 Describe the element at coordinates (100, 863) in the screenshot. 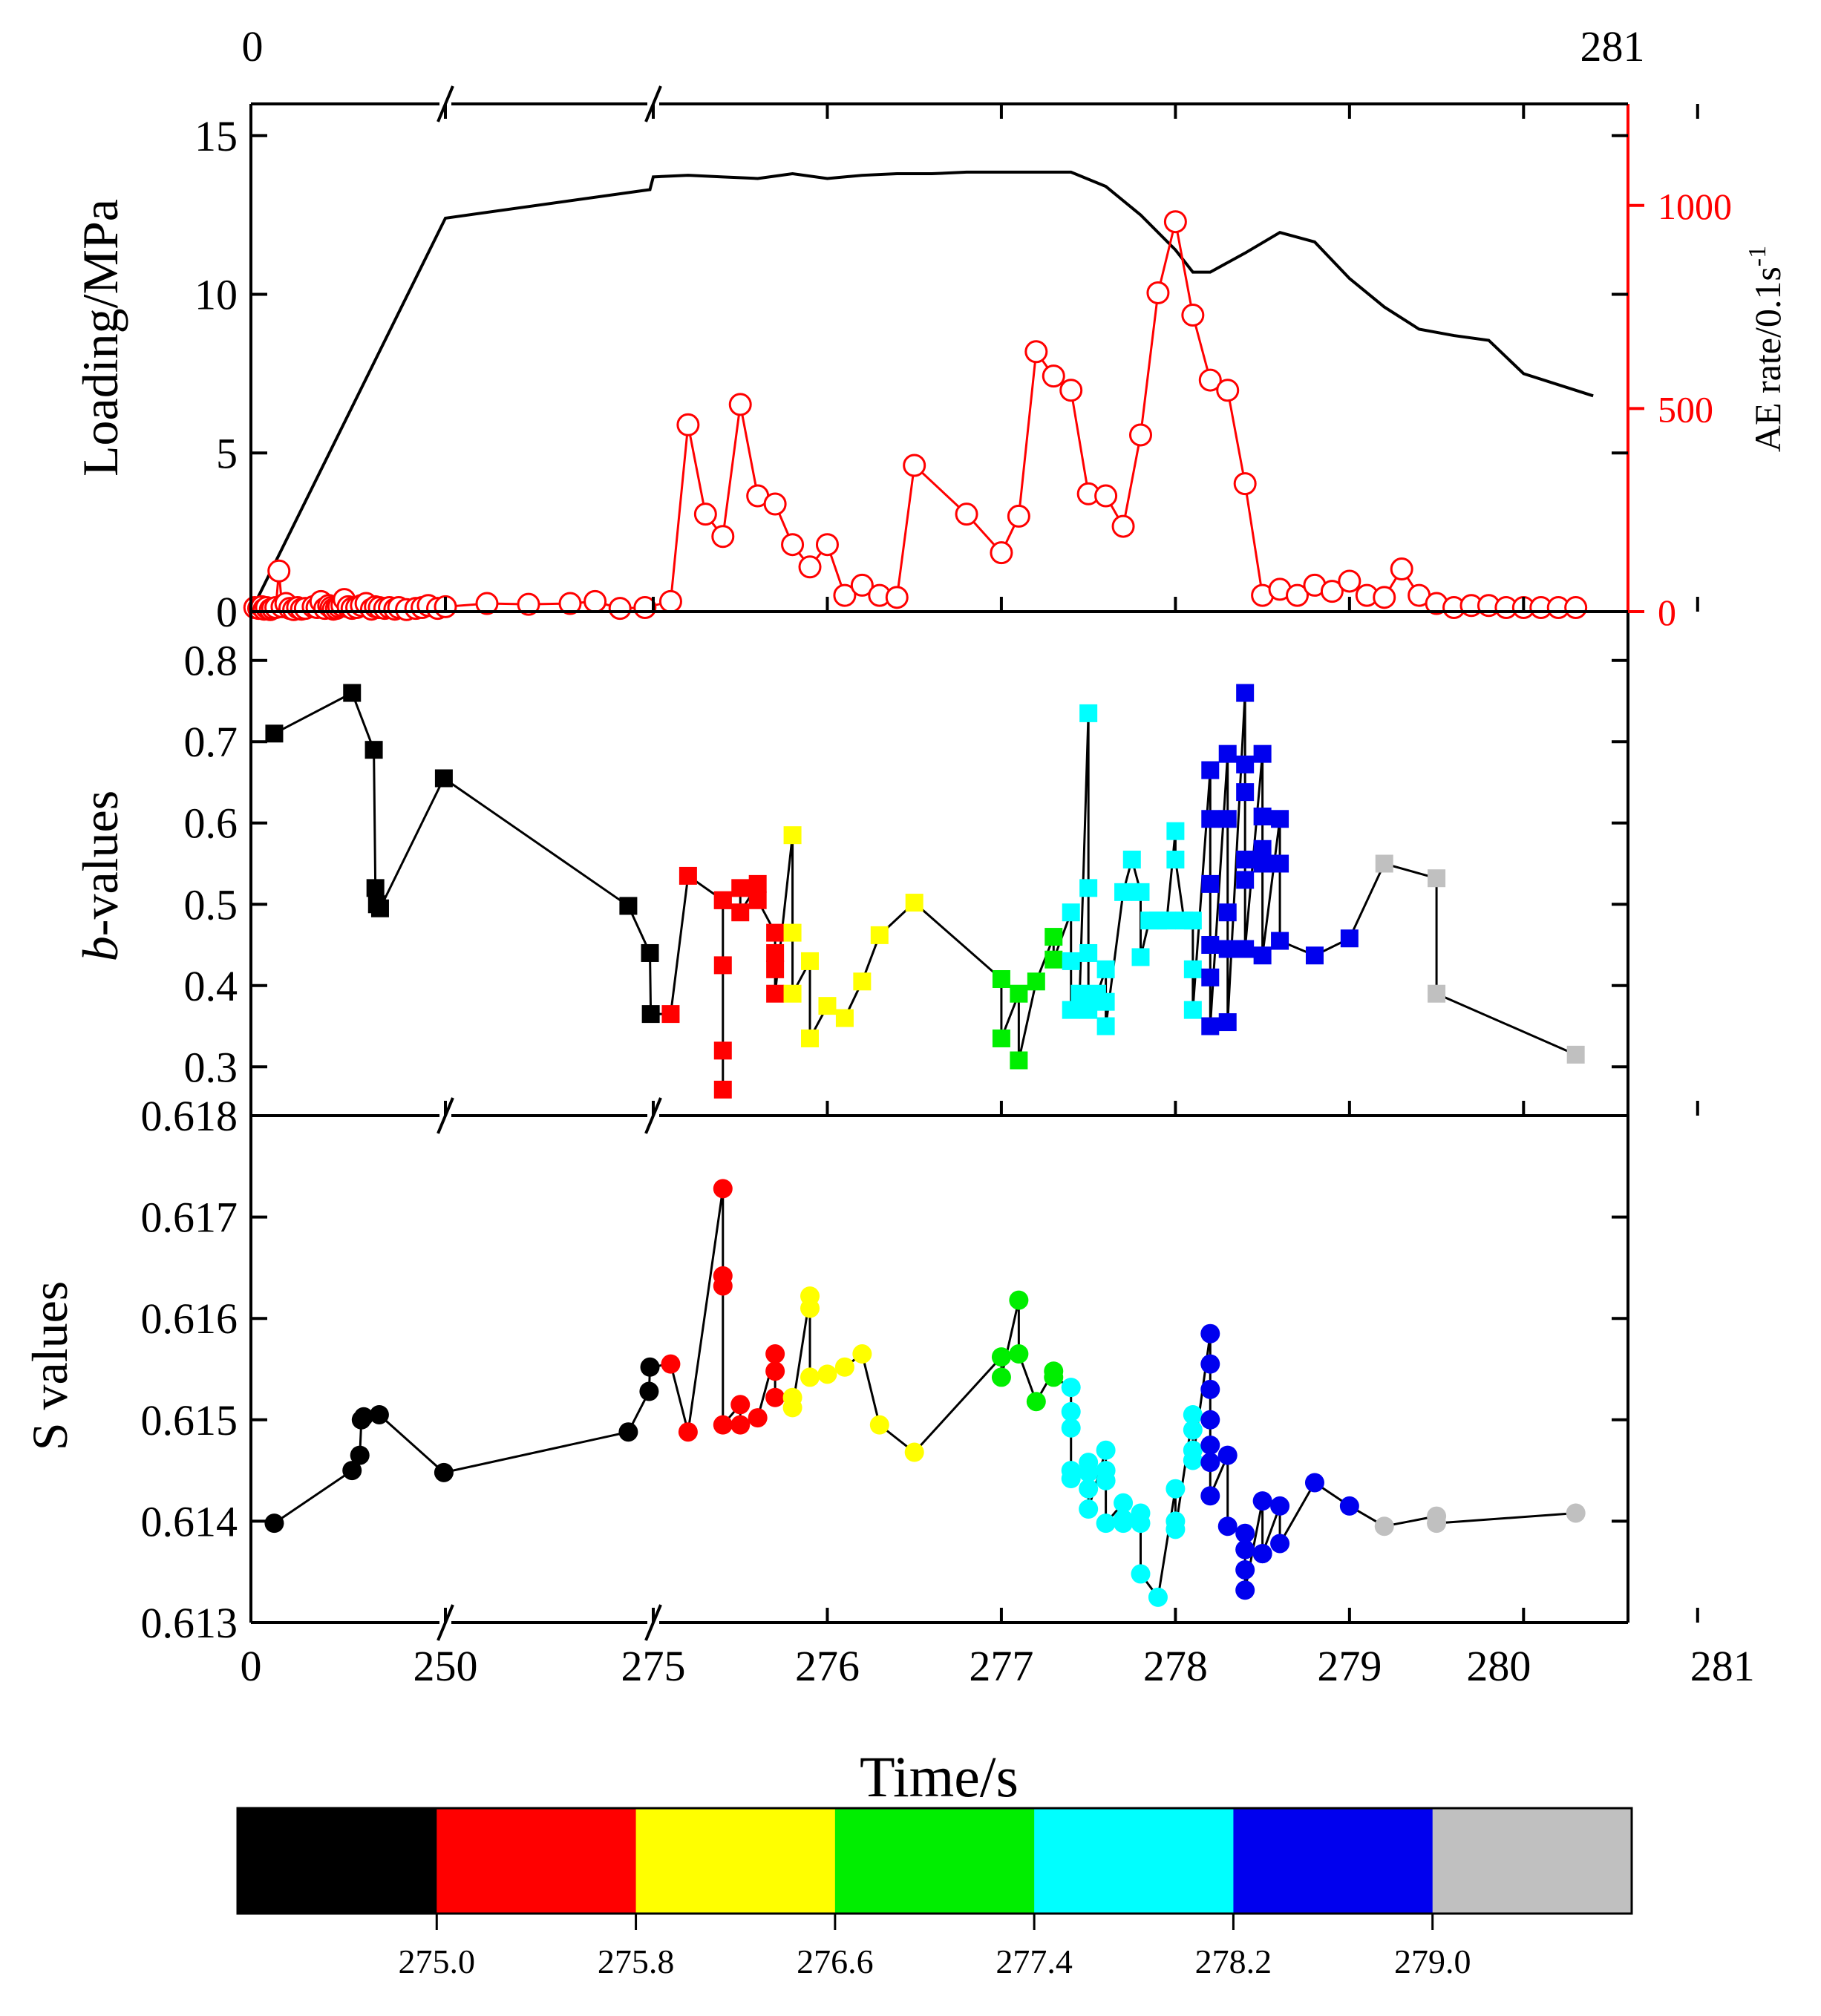

I see `b-y-label-suffix: -values` at that location.